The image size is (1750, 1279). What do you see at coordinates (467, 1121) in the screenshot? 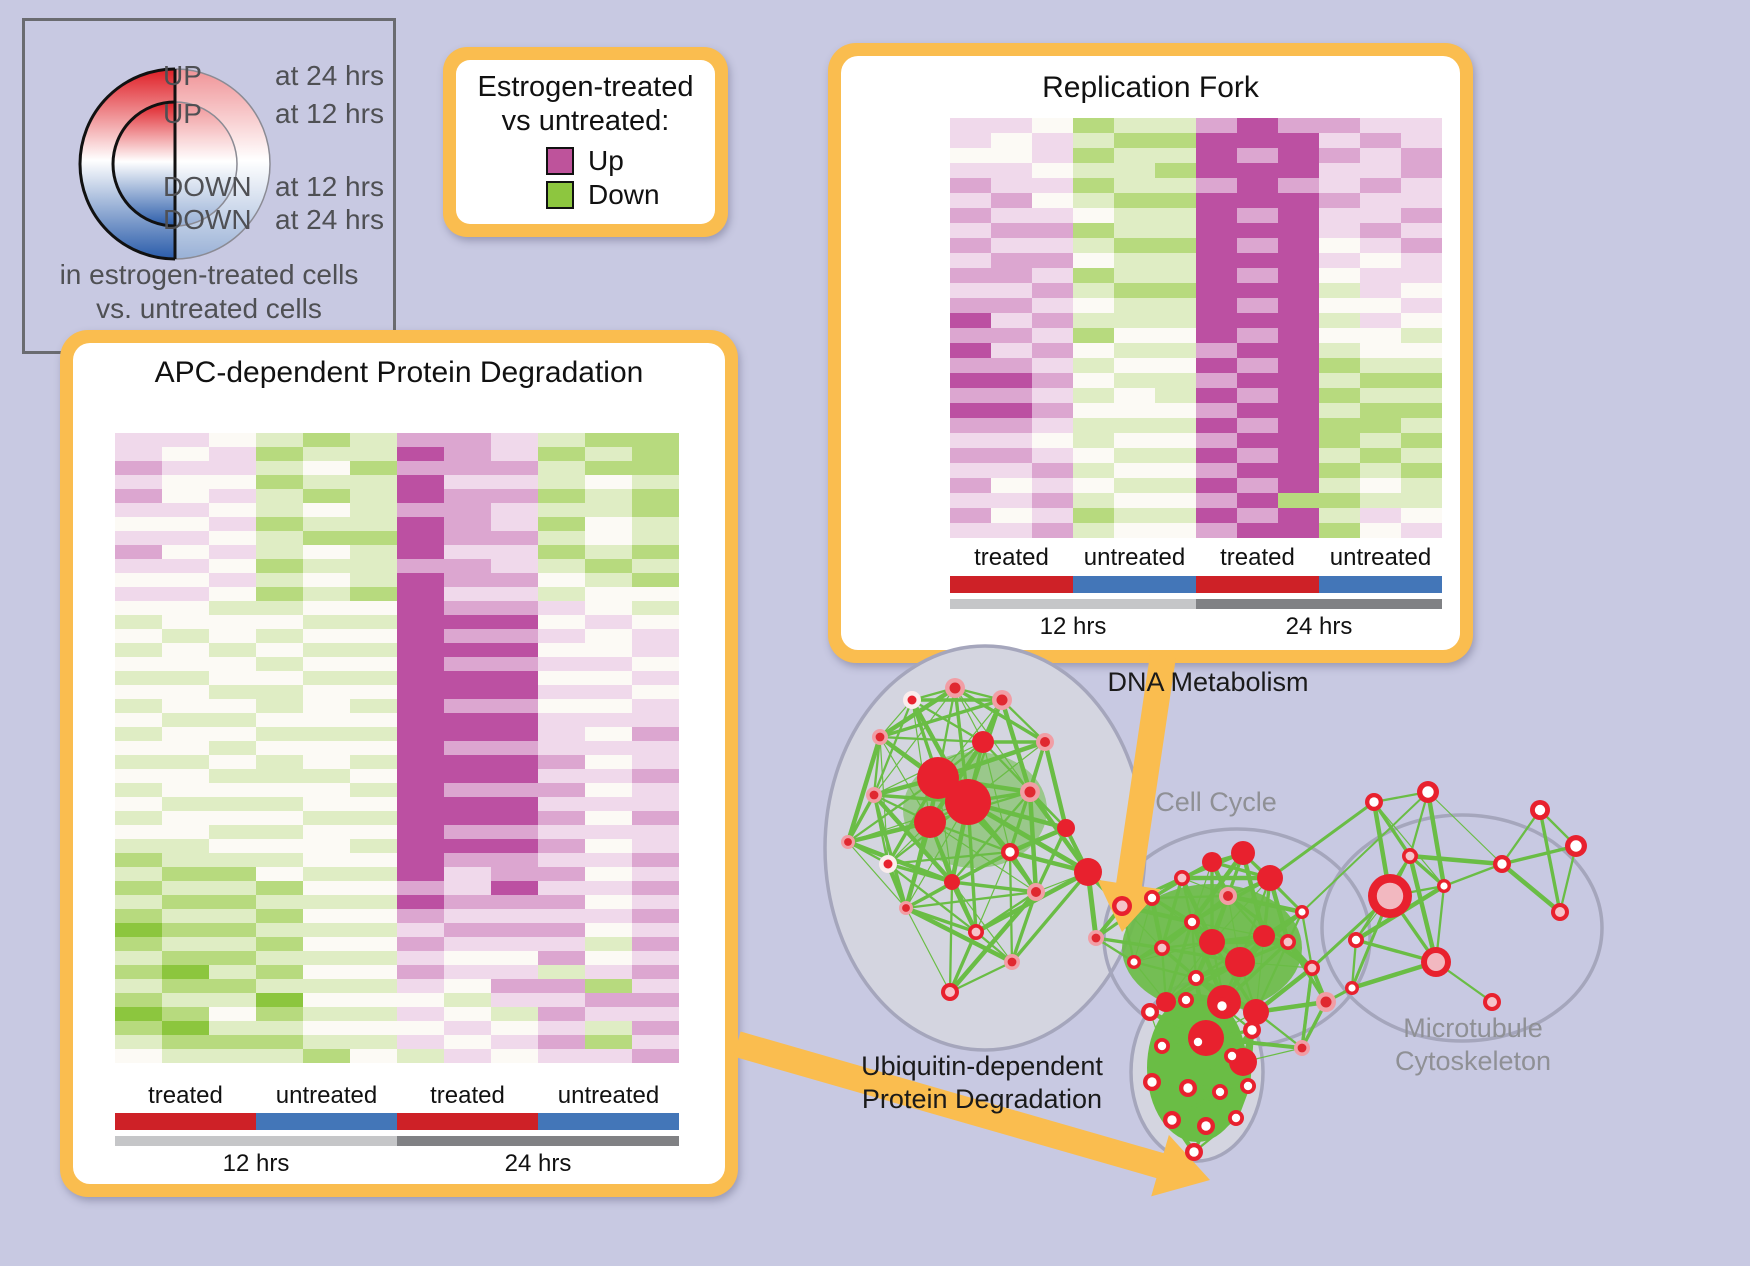
I see `treated-bar` at bounding box center [467, 1121].